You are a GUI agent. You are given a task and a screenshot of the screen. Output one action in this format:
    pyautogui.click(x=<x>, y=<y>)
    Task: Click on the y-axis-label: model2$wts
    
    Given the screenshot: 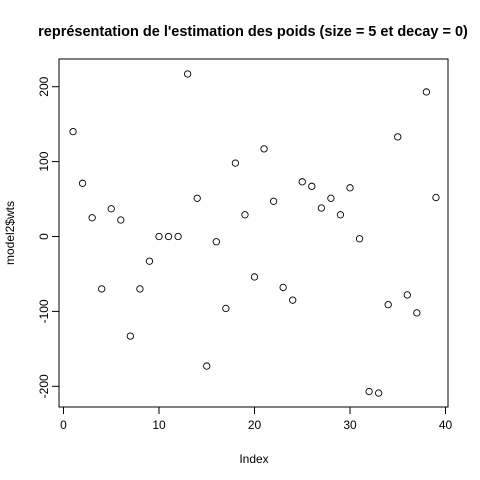 What is the action you would take?
    pyautogui.click(x=10, y=233)
    